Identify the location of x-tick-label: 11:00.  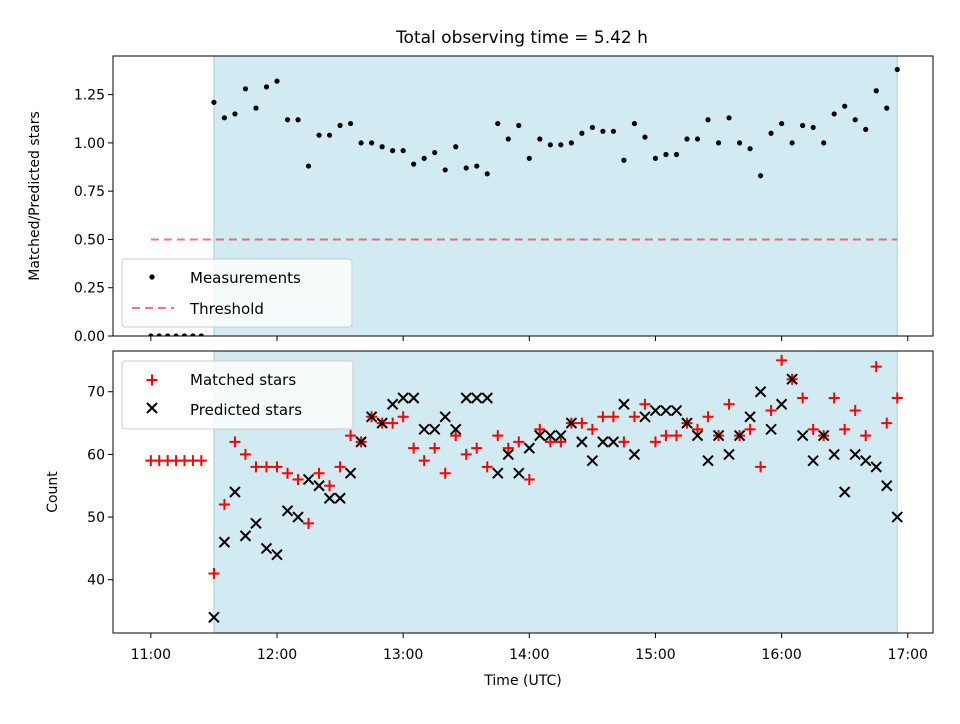
(151, 655).